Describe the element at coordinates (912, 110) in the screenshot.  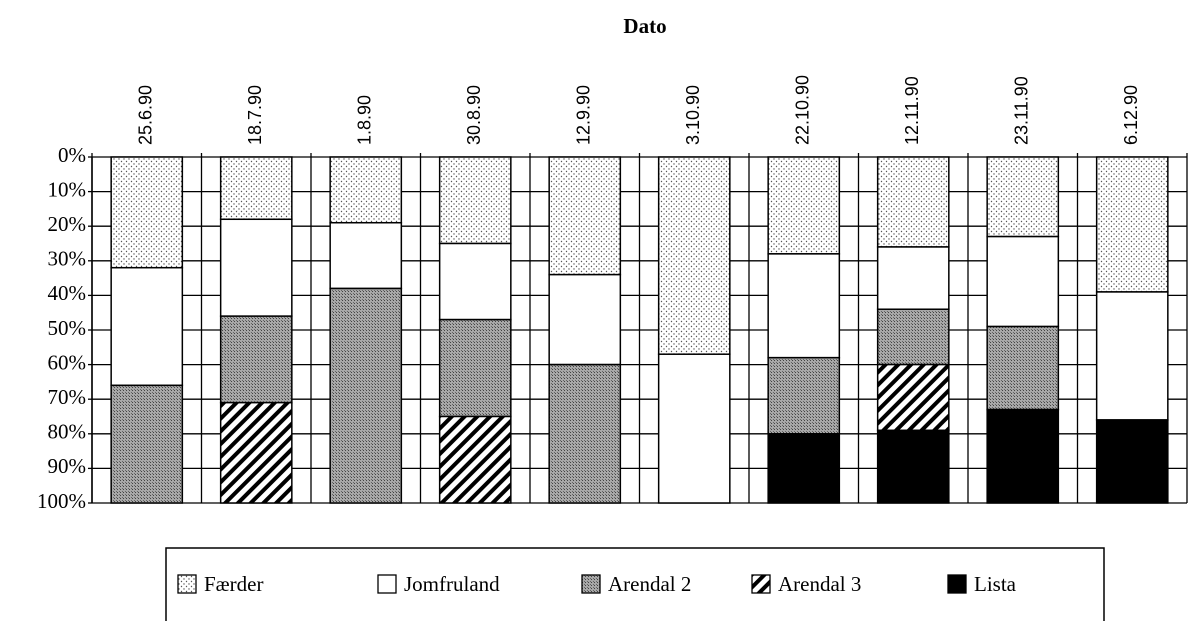
I see `x-tick-label: 12.11.90` at that location.